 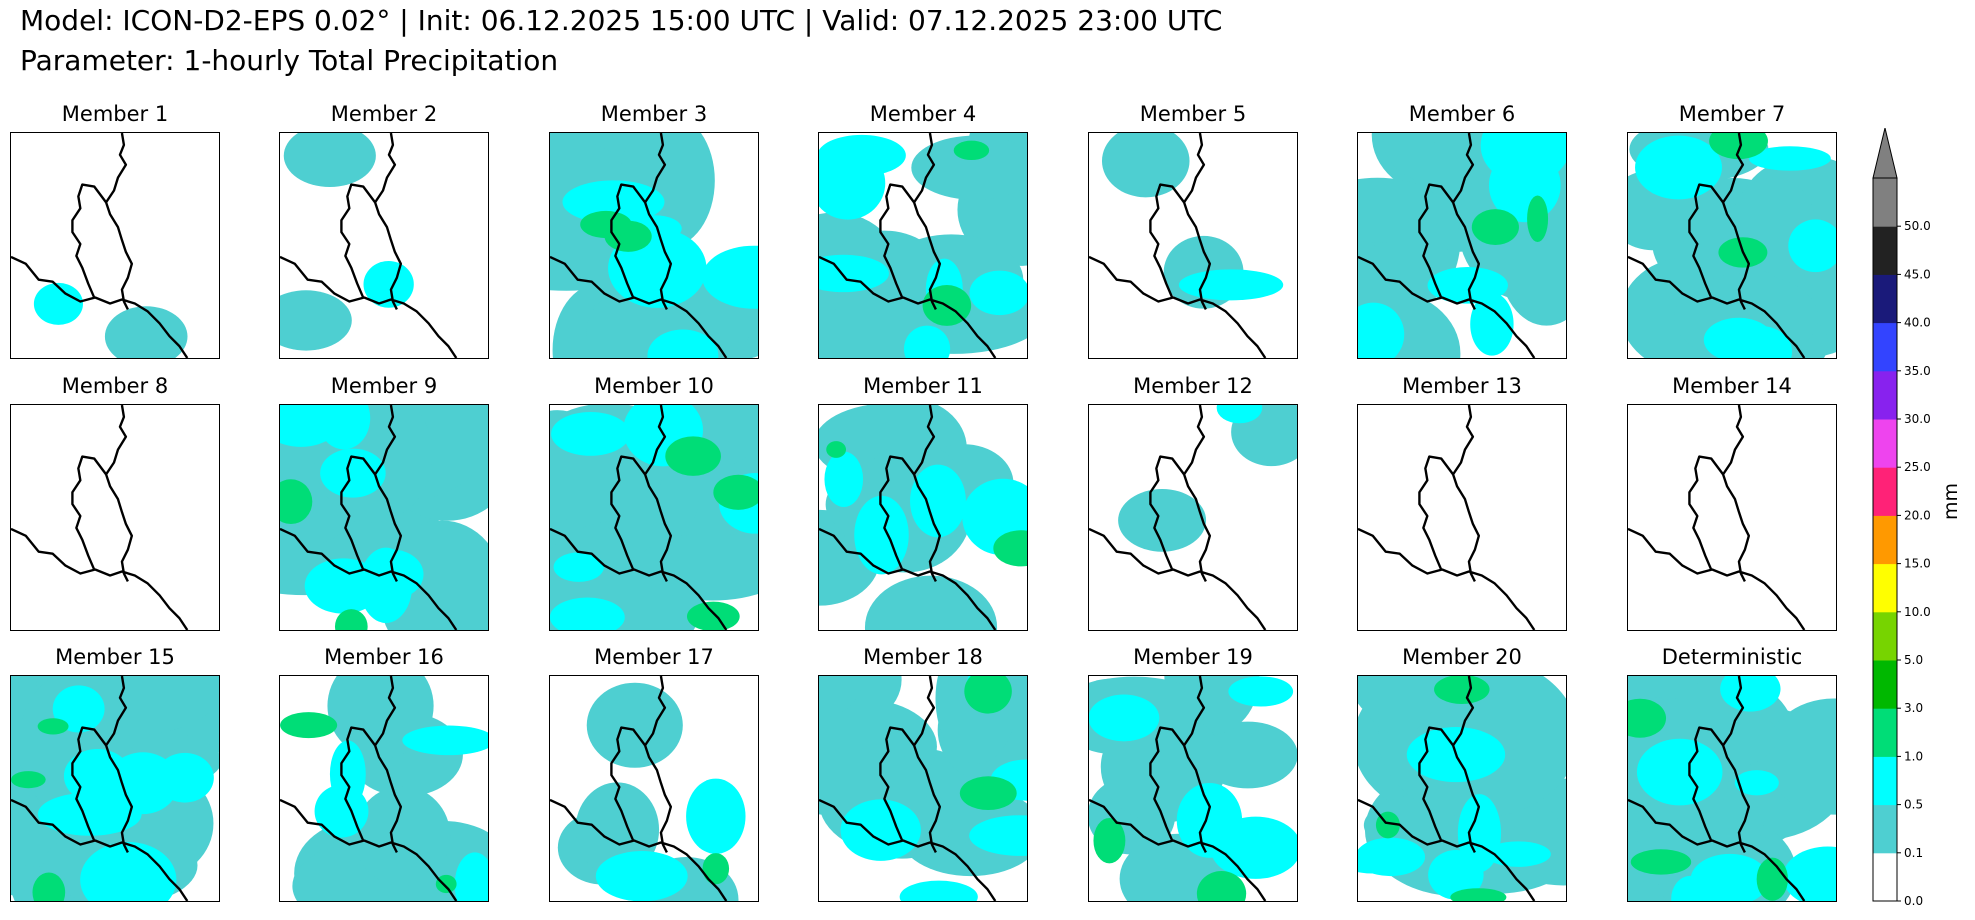 What do you see at coordinates (1917, 226) in the screenshot?
I see `colorbar-tick-label: 50.0` at bounding box center [1917, 226].